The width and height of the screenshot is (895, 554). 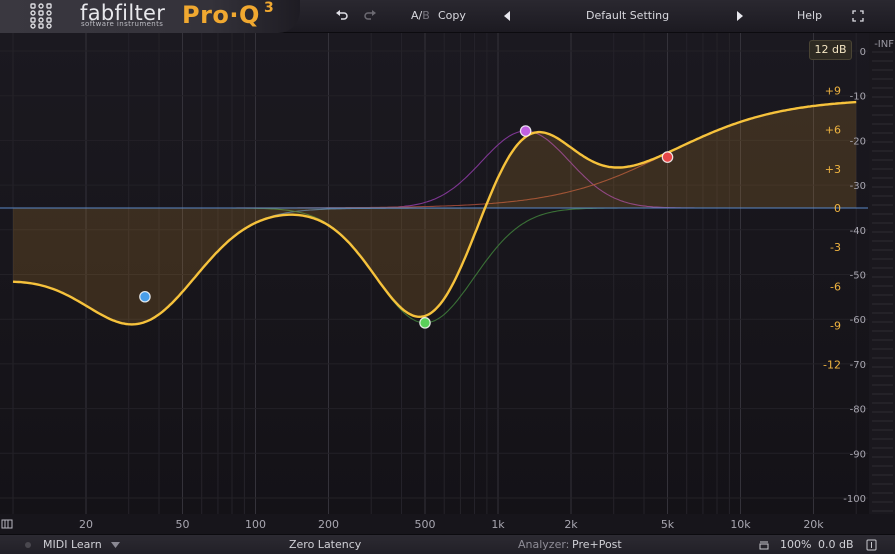 What do you see at coordinates (858, 97) in the screenshot?
I see `spectrum-scale-label: -10` at bounding box center [858, 97].